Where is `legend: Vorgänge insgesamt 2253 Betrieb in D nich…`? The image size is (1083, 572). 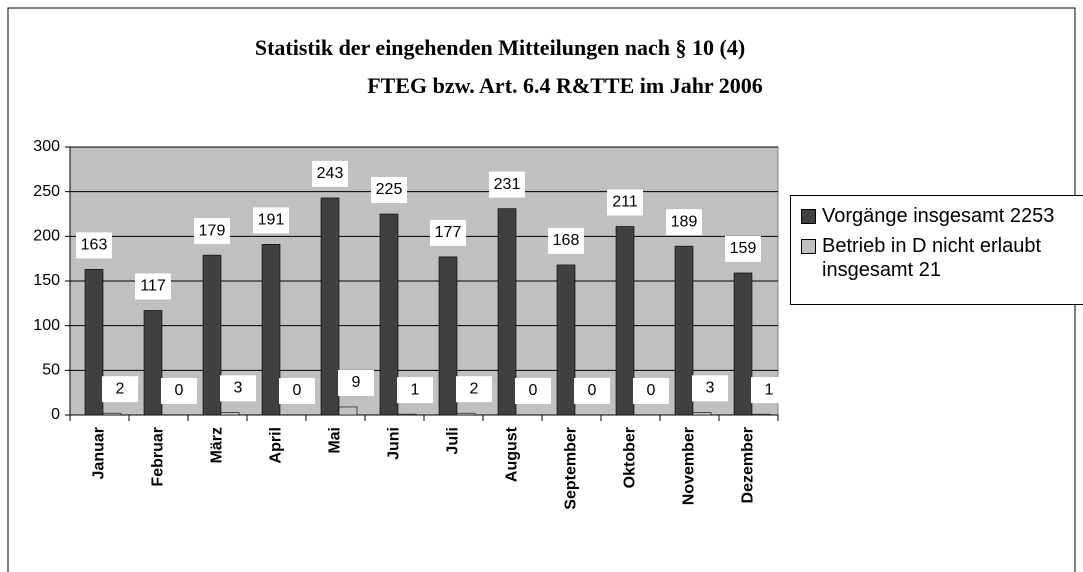 legend: Vorgänge insgesamt 2253 Betrieb in D nich… is located at coordinates (936, 250).